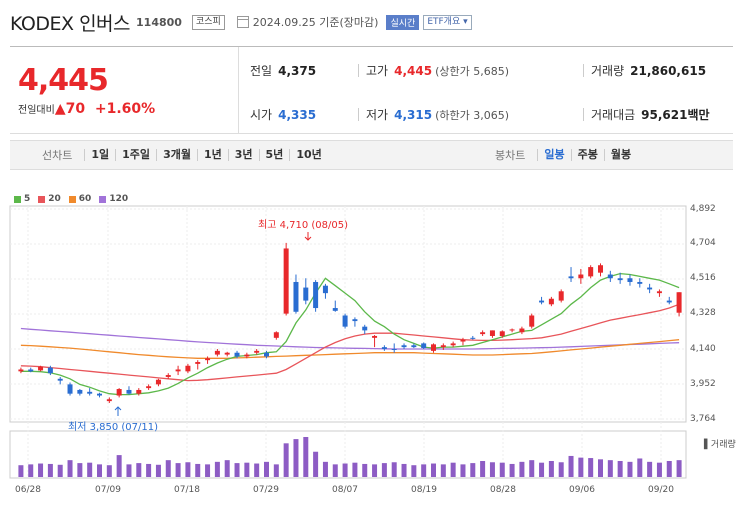 This screenshot has width=743, height=506. Describe the element at coordinates (413, 115) in the screenshot. I see `low-value: 4,315` at that location.